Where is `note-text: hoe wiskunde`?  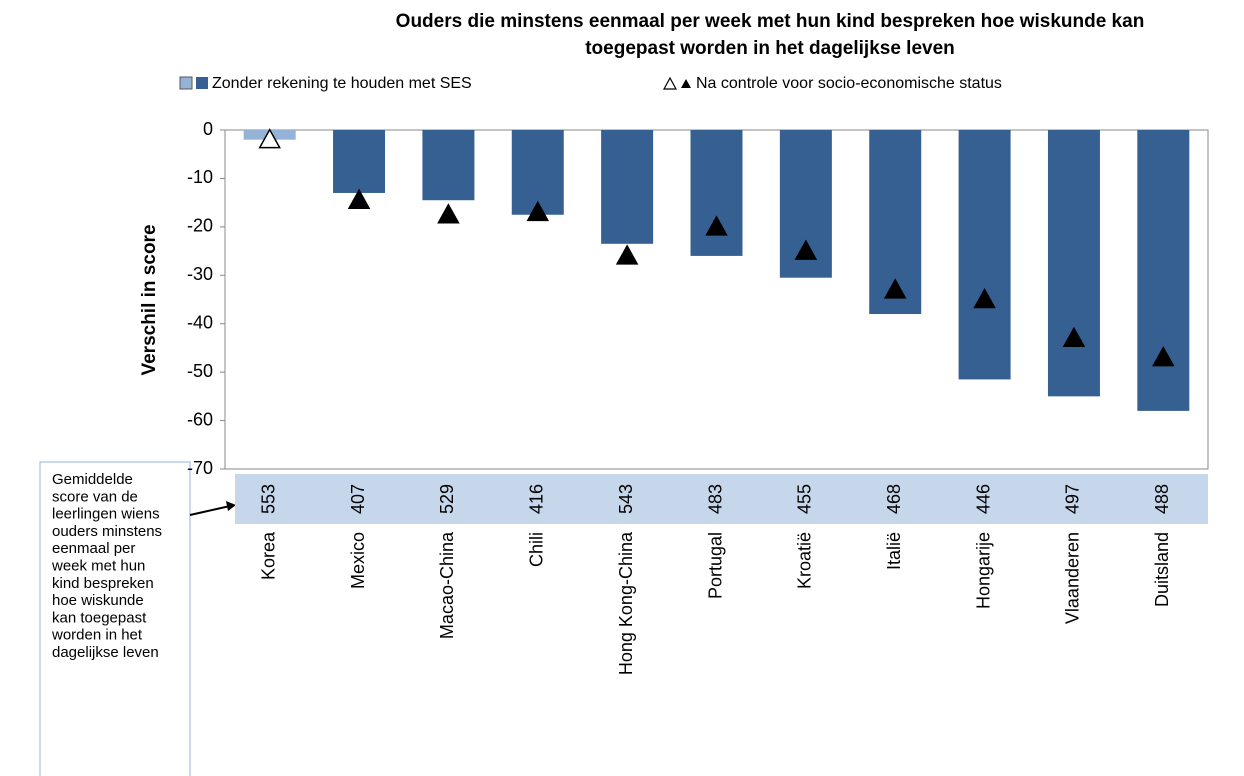
note-text: hoe wiskunde is located at coordinates (98, 600).